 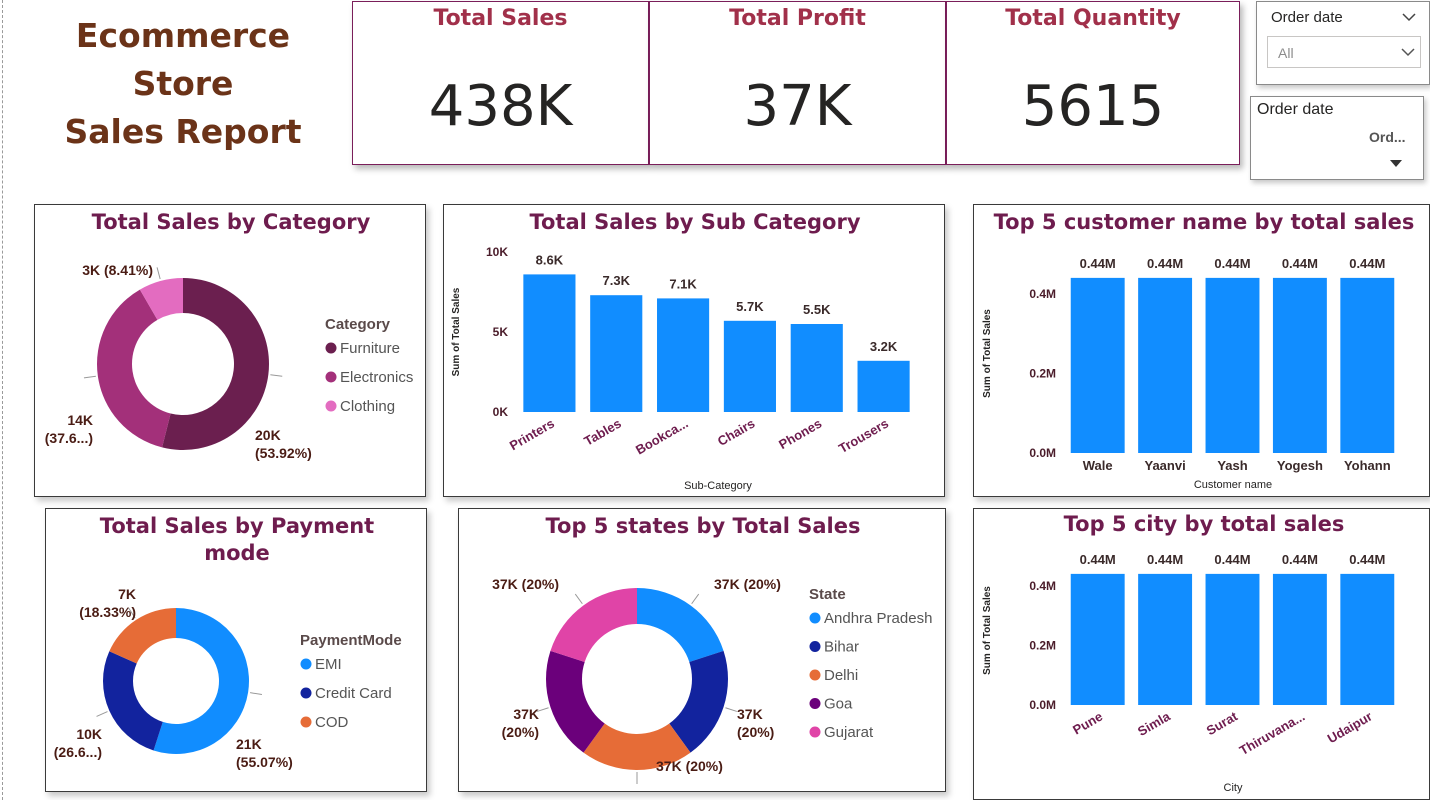 What do you see at coordinates (878, 618) in the screenshot?
I see `legend-item: Andhra Pradesh` at bounding box center [878, 618].